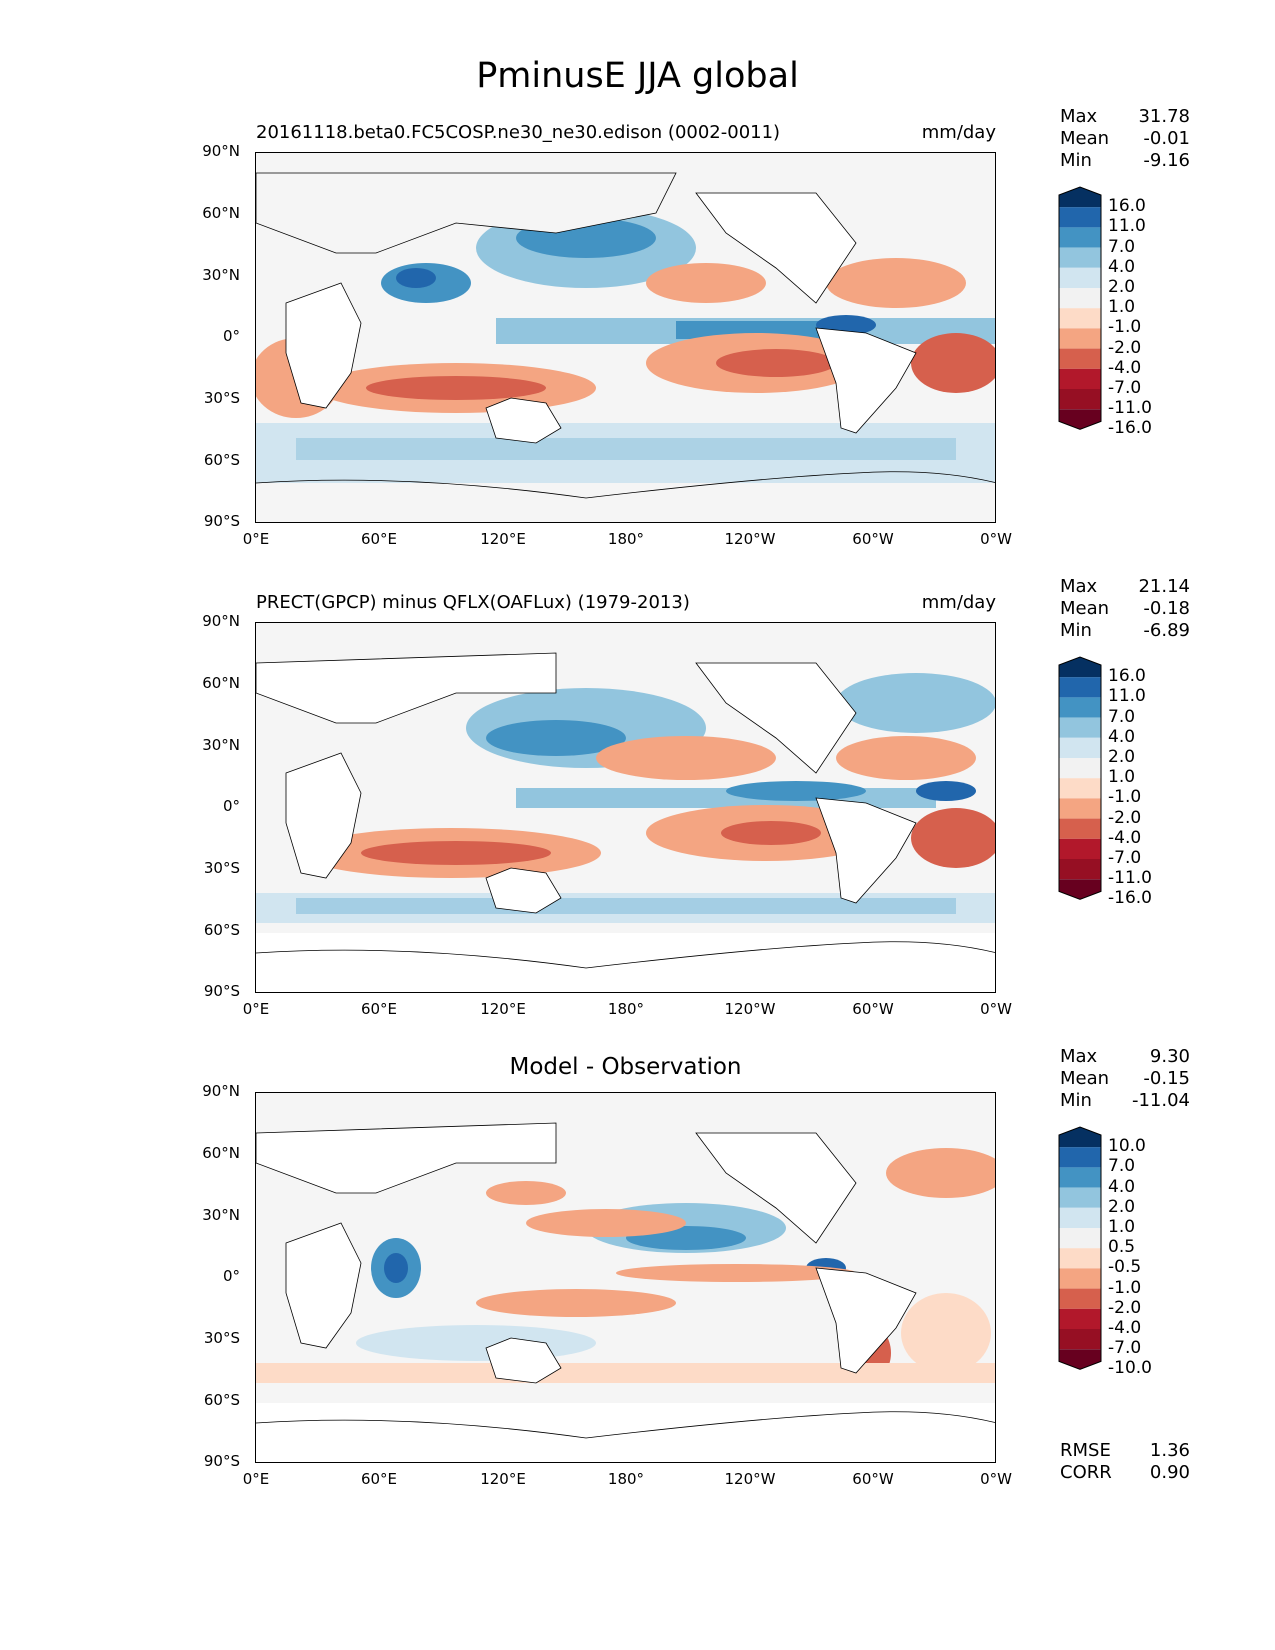 Image resolution: width=1275 pixels, height=1650 pixels. Describe the element at coordinates (1164, 586) in the screenshot. I see `stat-max-value: 21.14` at that location.